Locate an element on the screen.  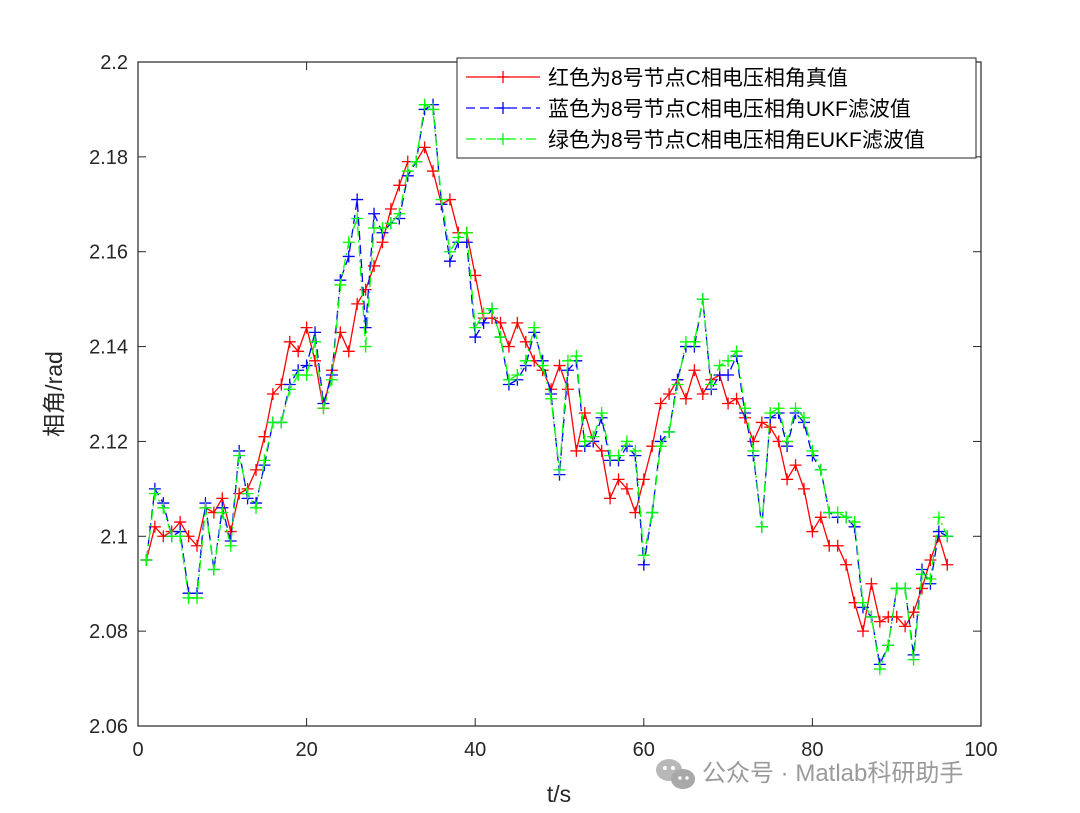
y-tick-label: 2.18 is located at coordinates (108, 158).